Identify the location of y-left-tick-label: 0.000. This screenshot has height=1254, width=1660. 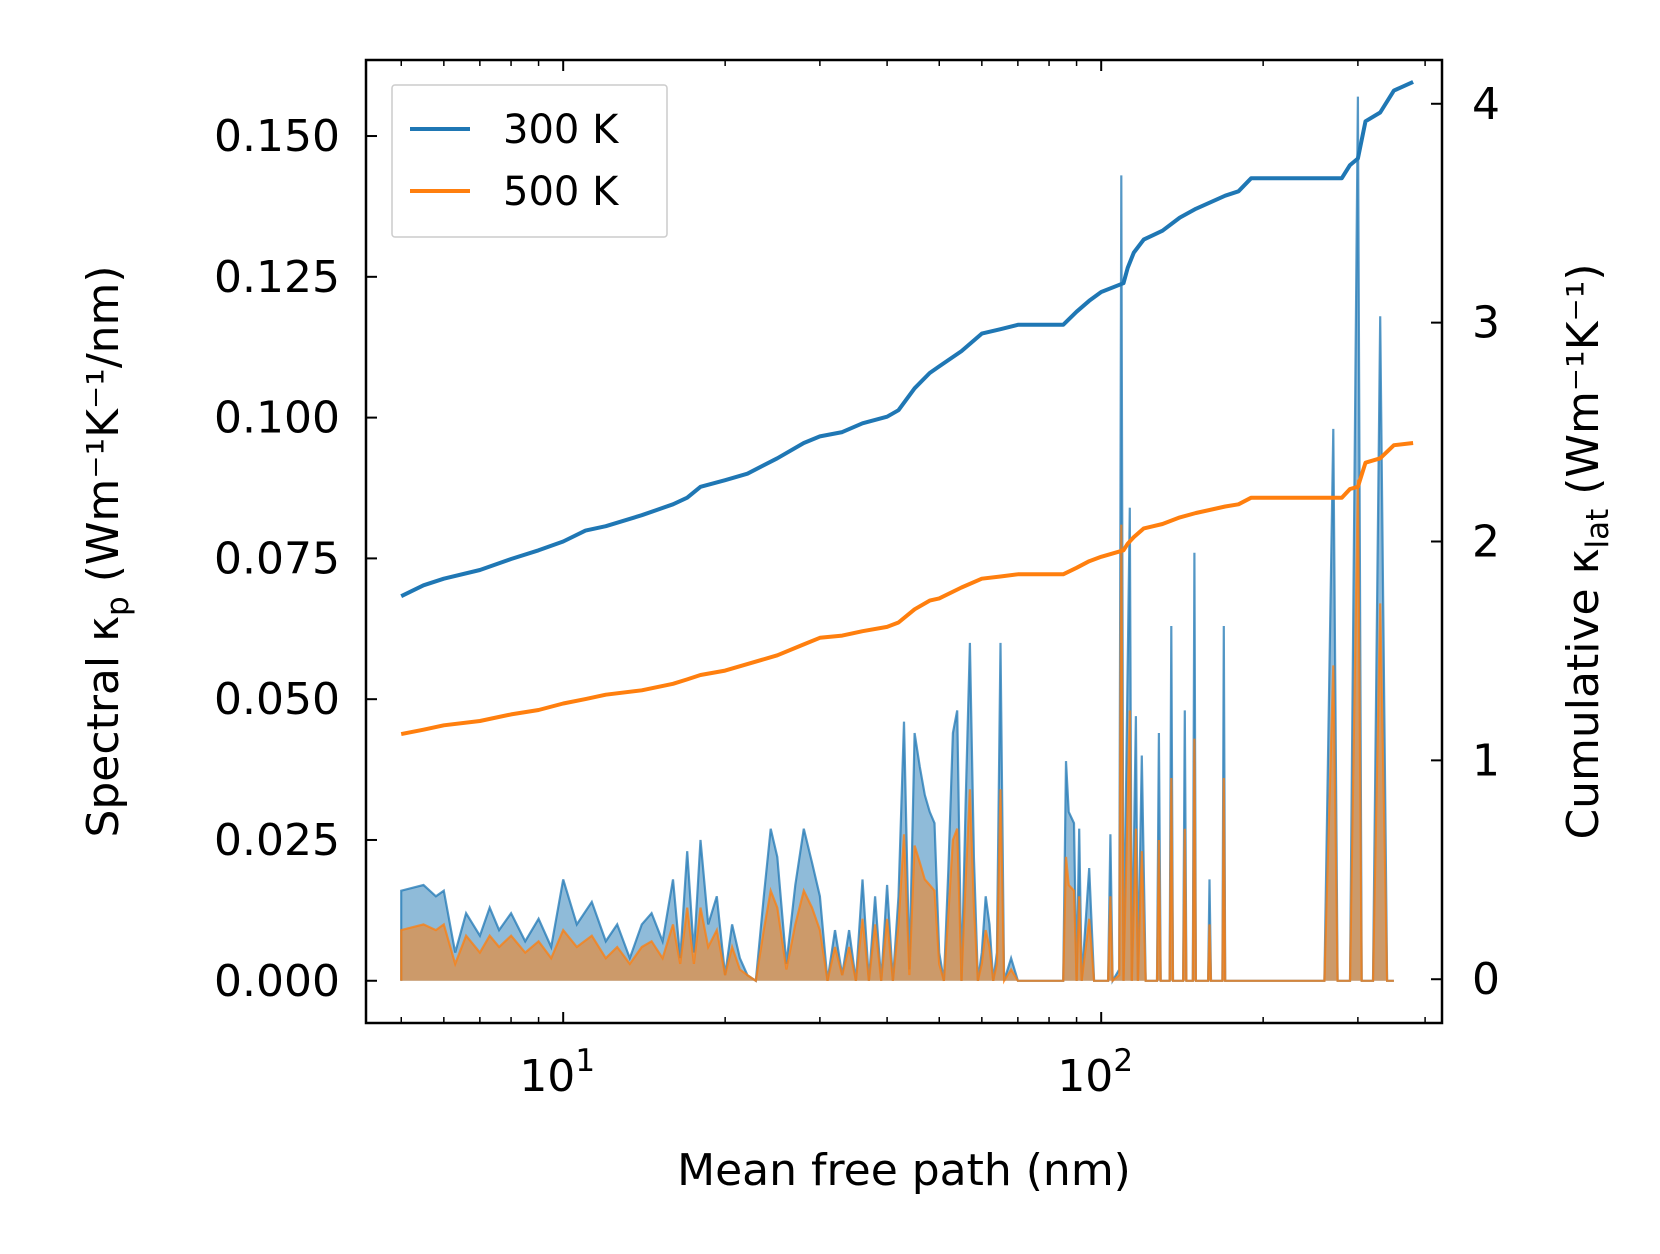
(277, 981).